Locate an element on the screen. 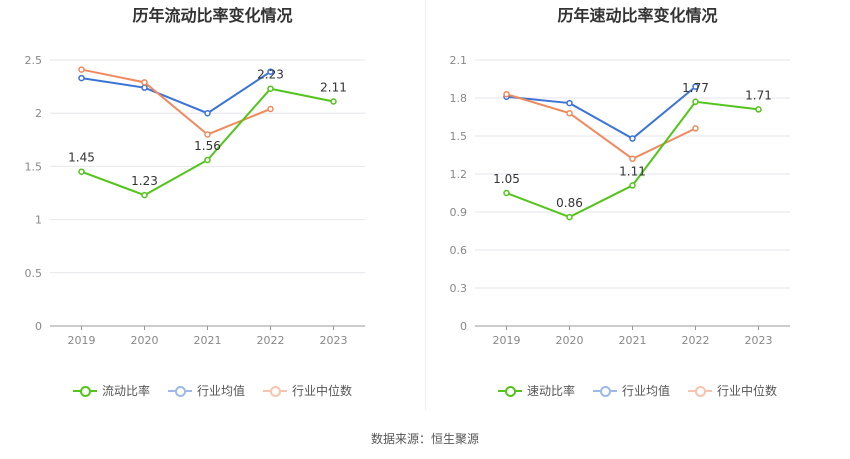 The image size is (850, 459). panel-divider is located at coordinates (425, 205).